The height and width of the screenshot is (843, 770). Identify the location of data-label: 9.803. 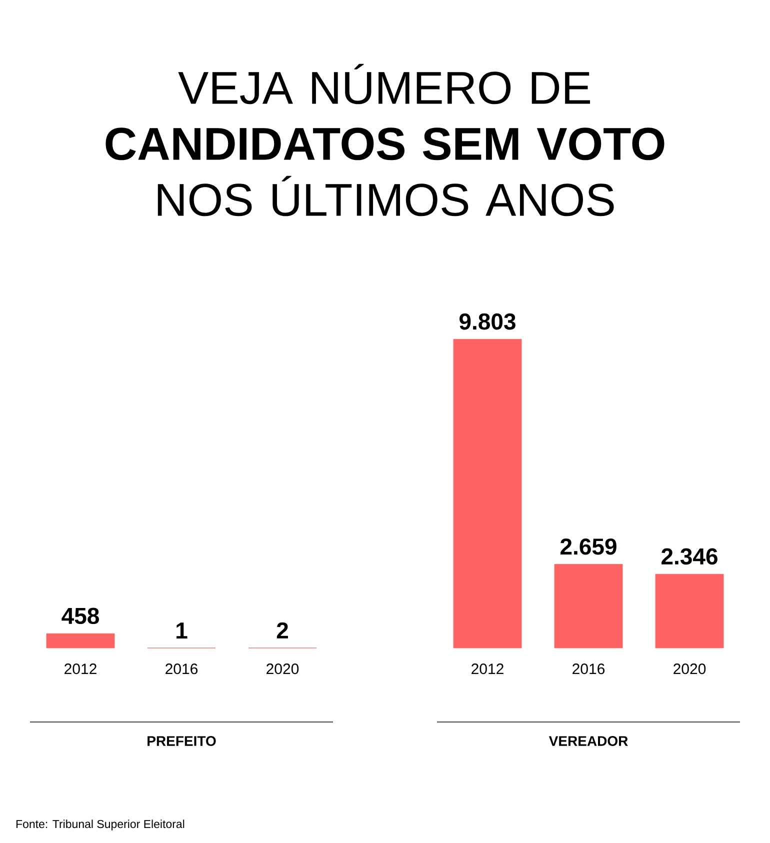
(488, 321).